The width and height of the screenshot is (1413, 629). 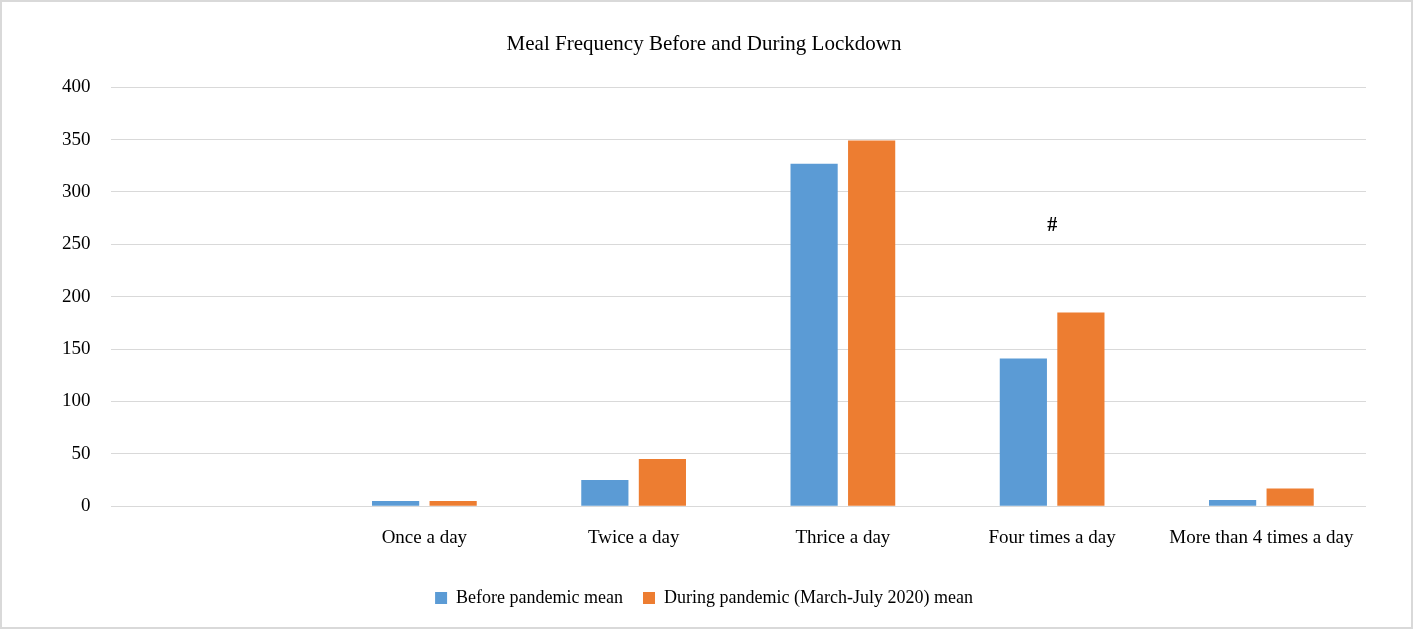 What do you see at coordinates (424, 536) in the screenshot?
I see `x-tick-label: Once a day` at bounding box center [424, 536].